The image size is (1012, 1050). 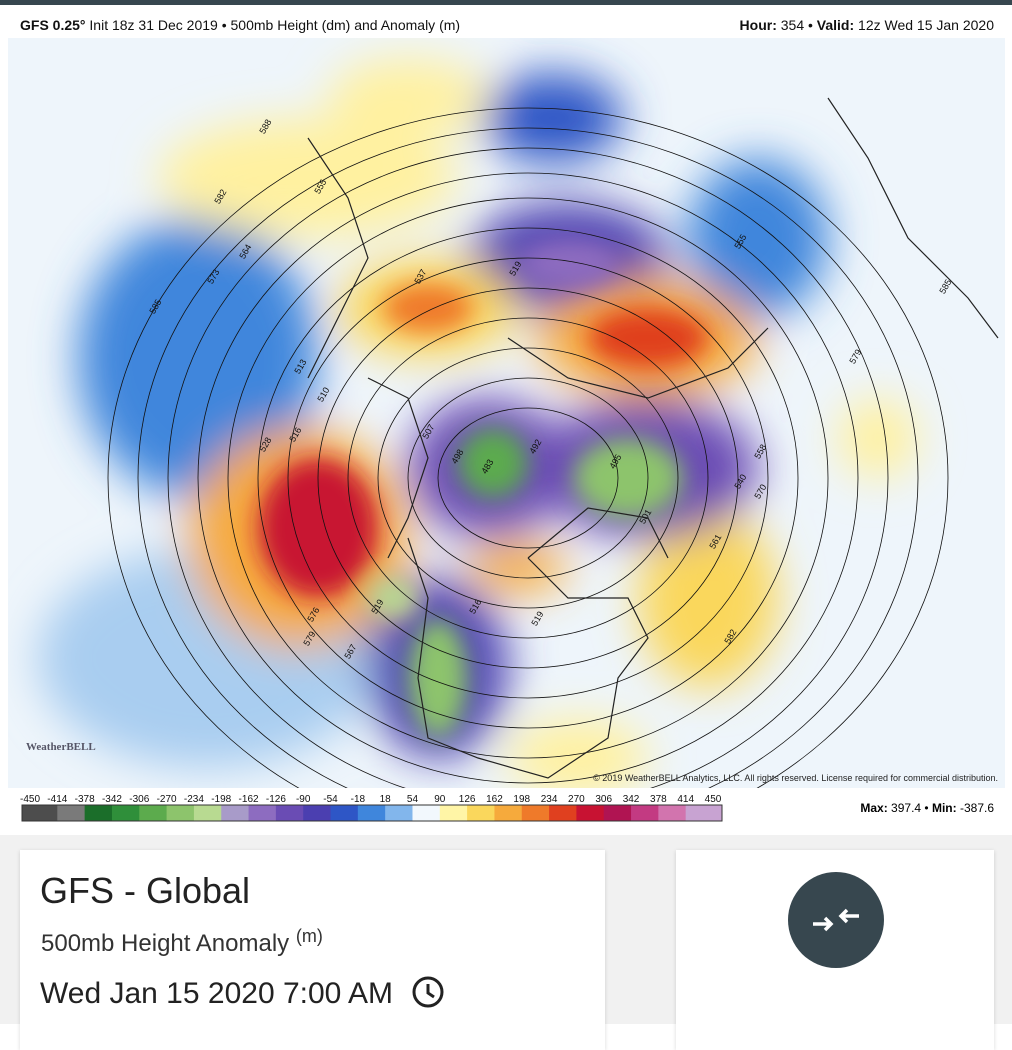 I want to click on colorbar-tick-label: -54, so click(x=330, y=799).